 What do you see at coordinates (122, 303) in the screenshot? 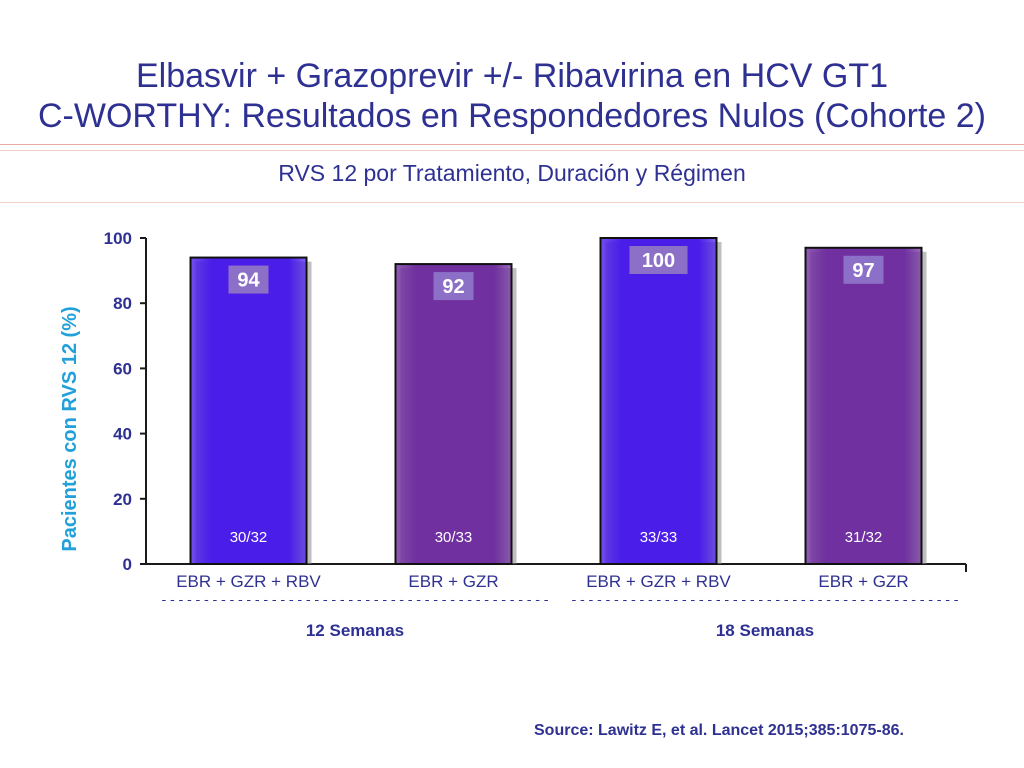
I see `y-tick-label: 80` at bounding box center [122, 303].